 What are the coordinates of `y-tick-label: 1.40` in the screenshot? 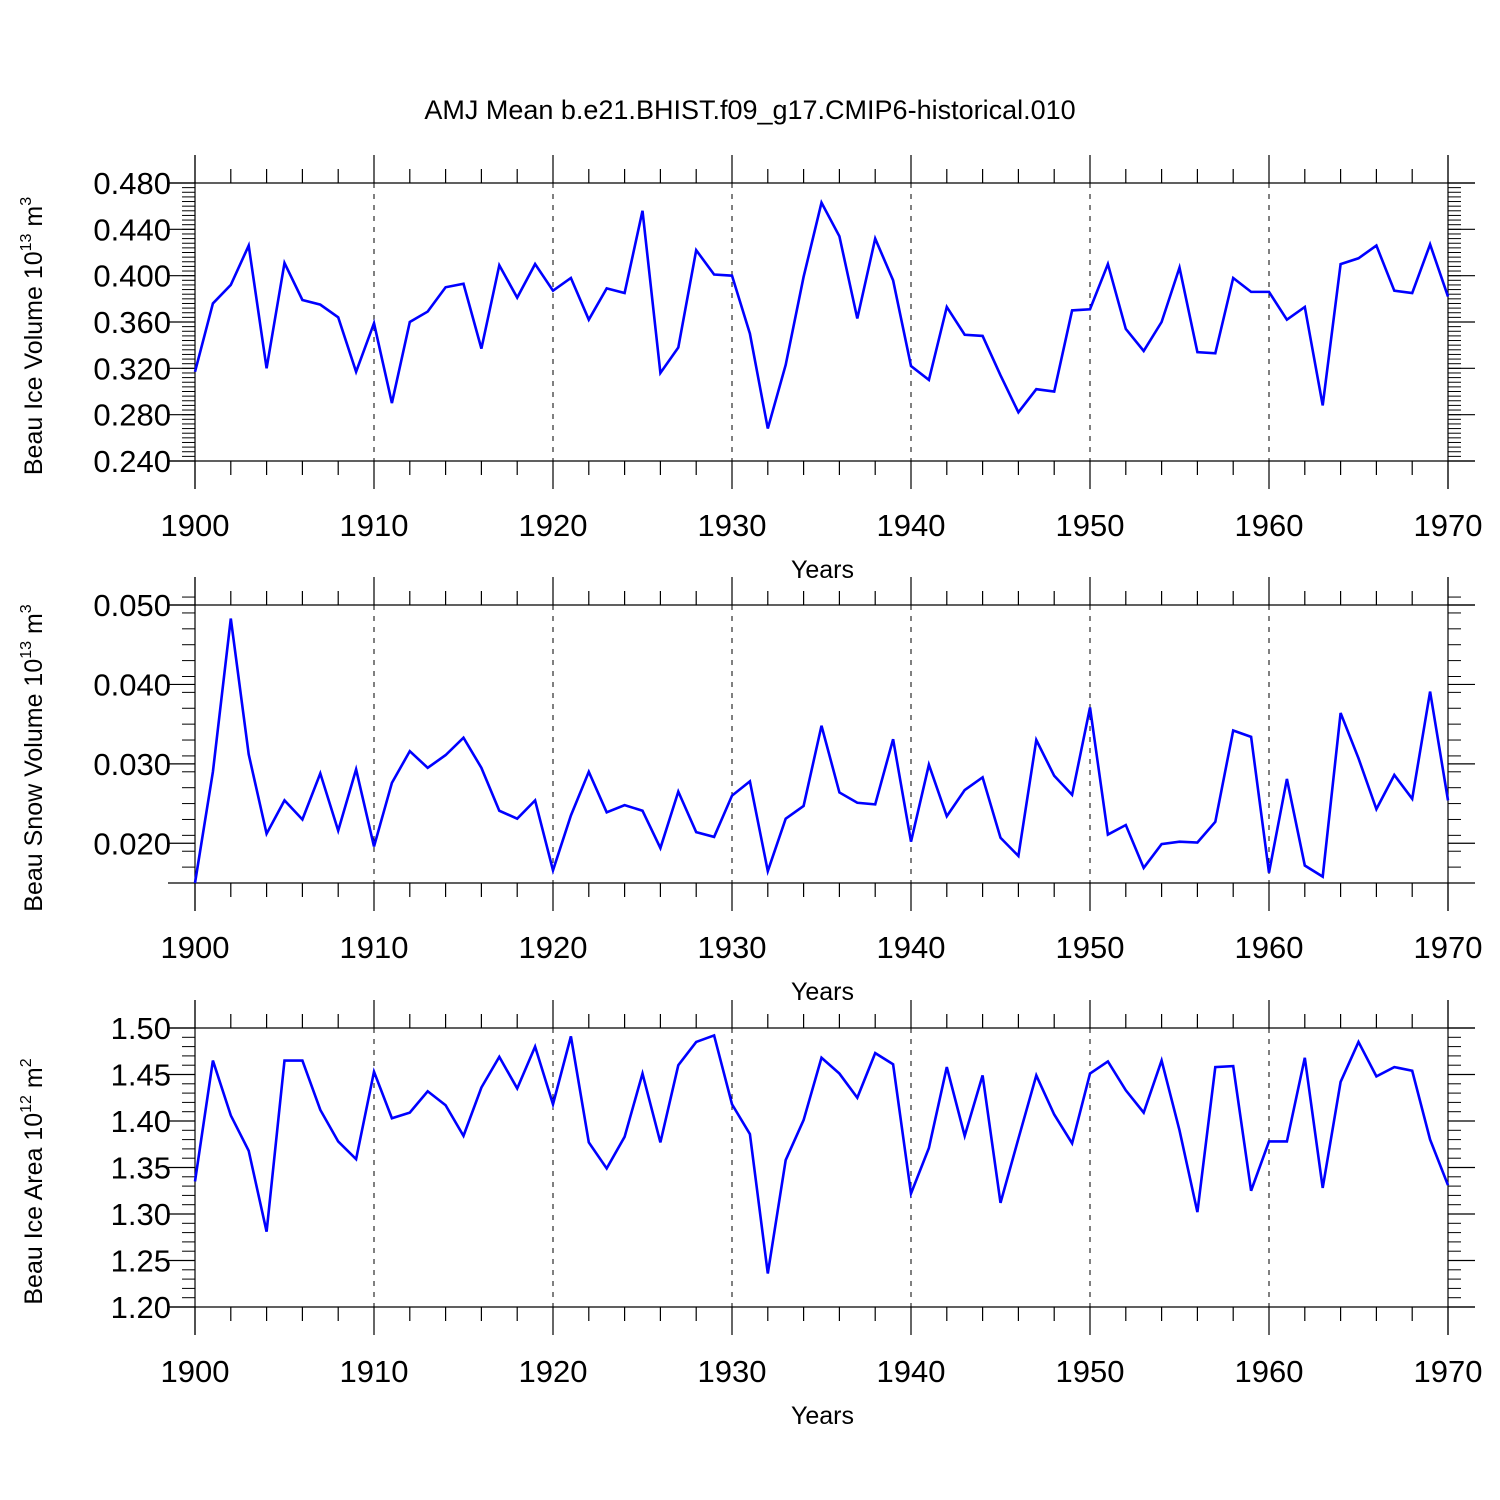 It's located at (141, 1121).